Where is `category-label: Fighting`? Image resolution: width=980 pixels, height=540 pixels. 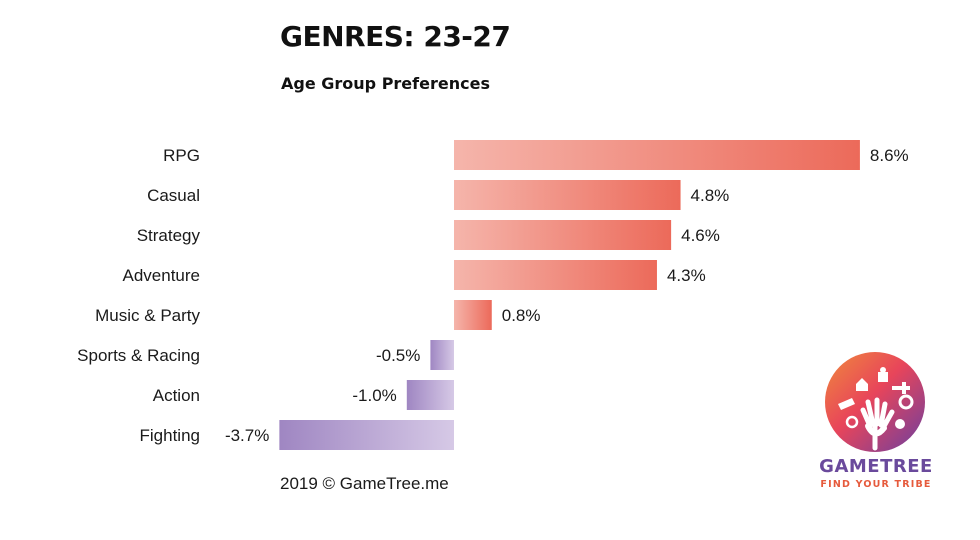 category-label: Fighting is located at coordinates (170, 435).